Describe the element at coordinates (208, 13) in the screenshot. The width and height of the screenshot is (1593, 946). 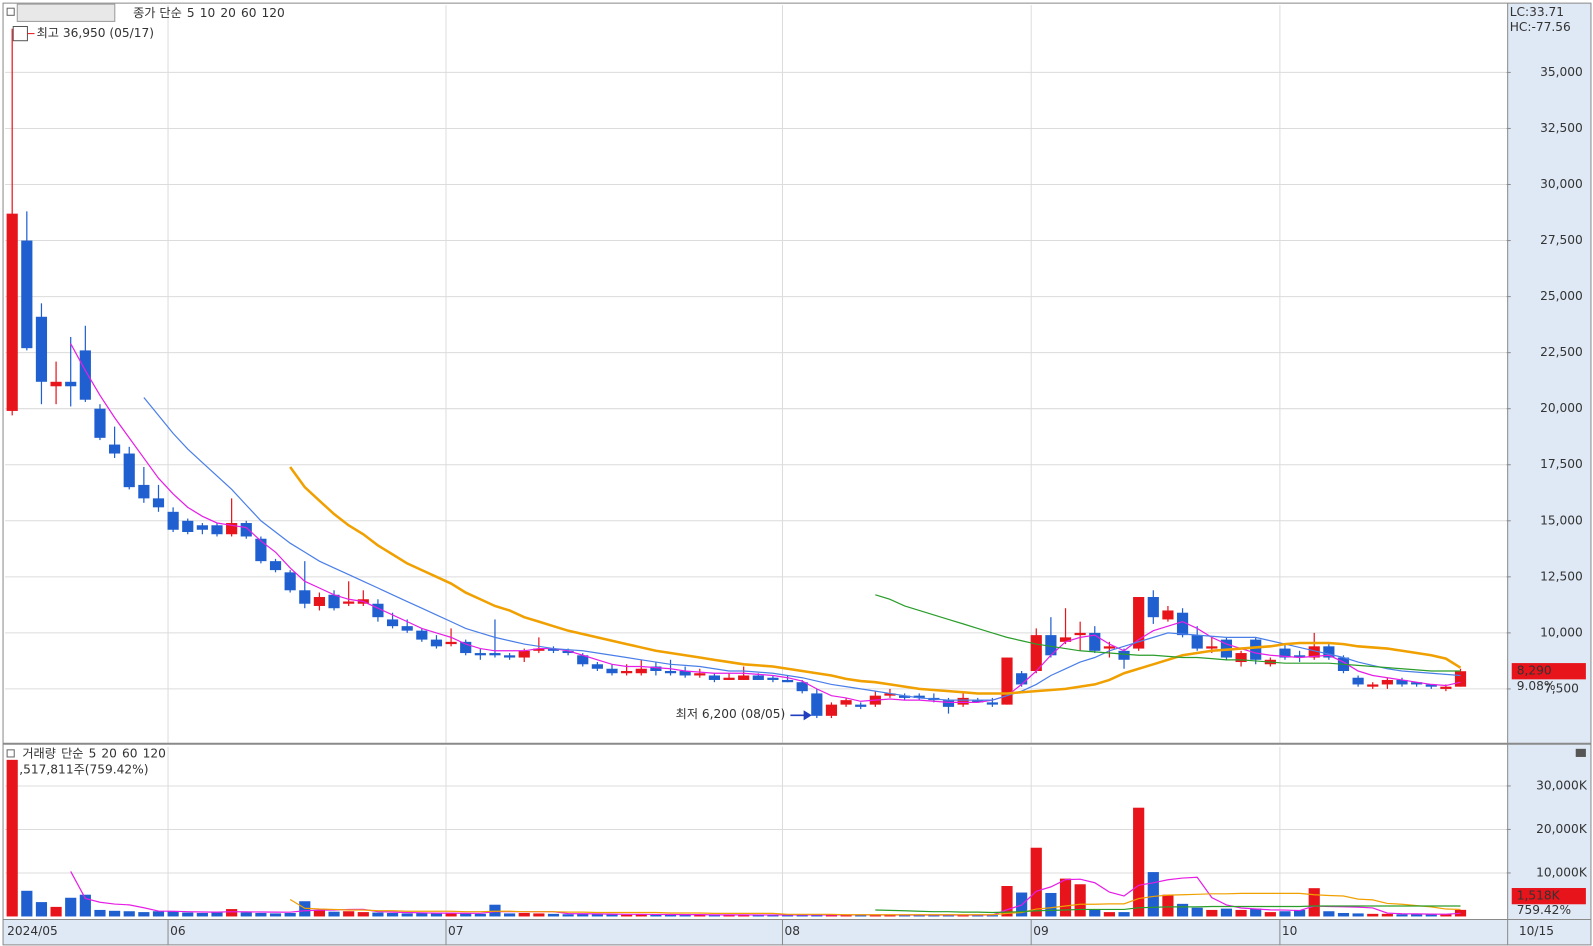
I see `legend-entry: 10` at that location.